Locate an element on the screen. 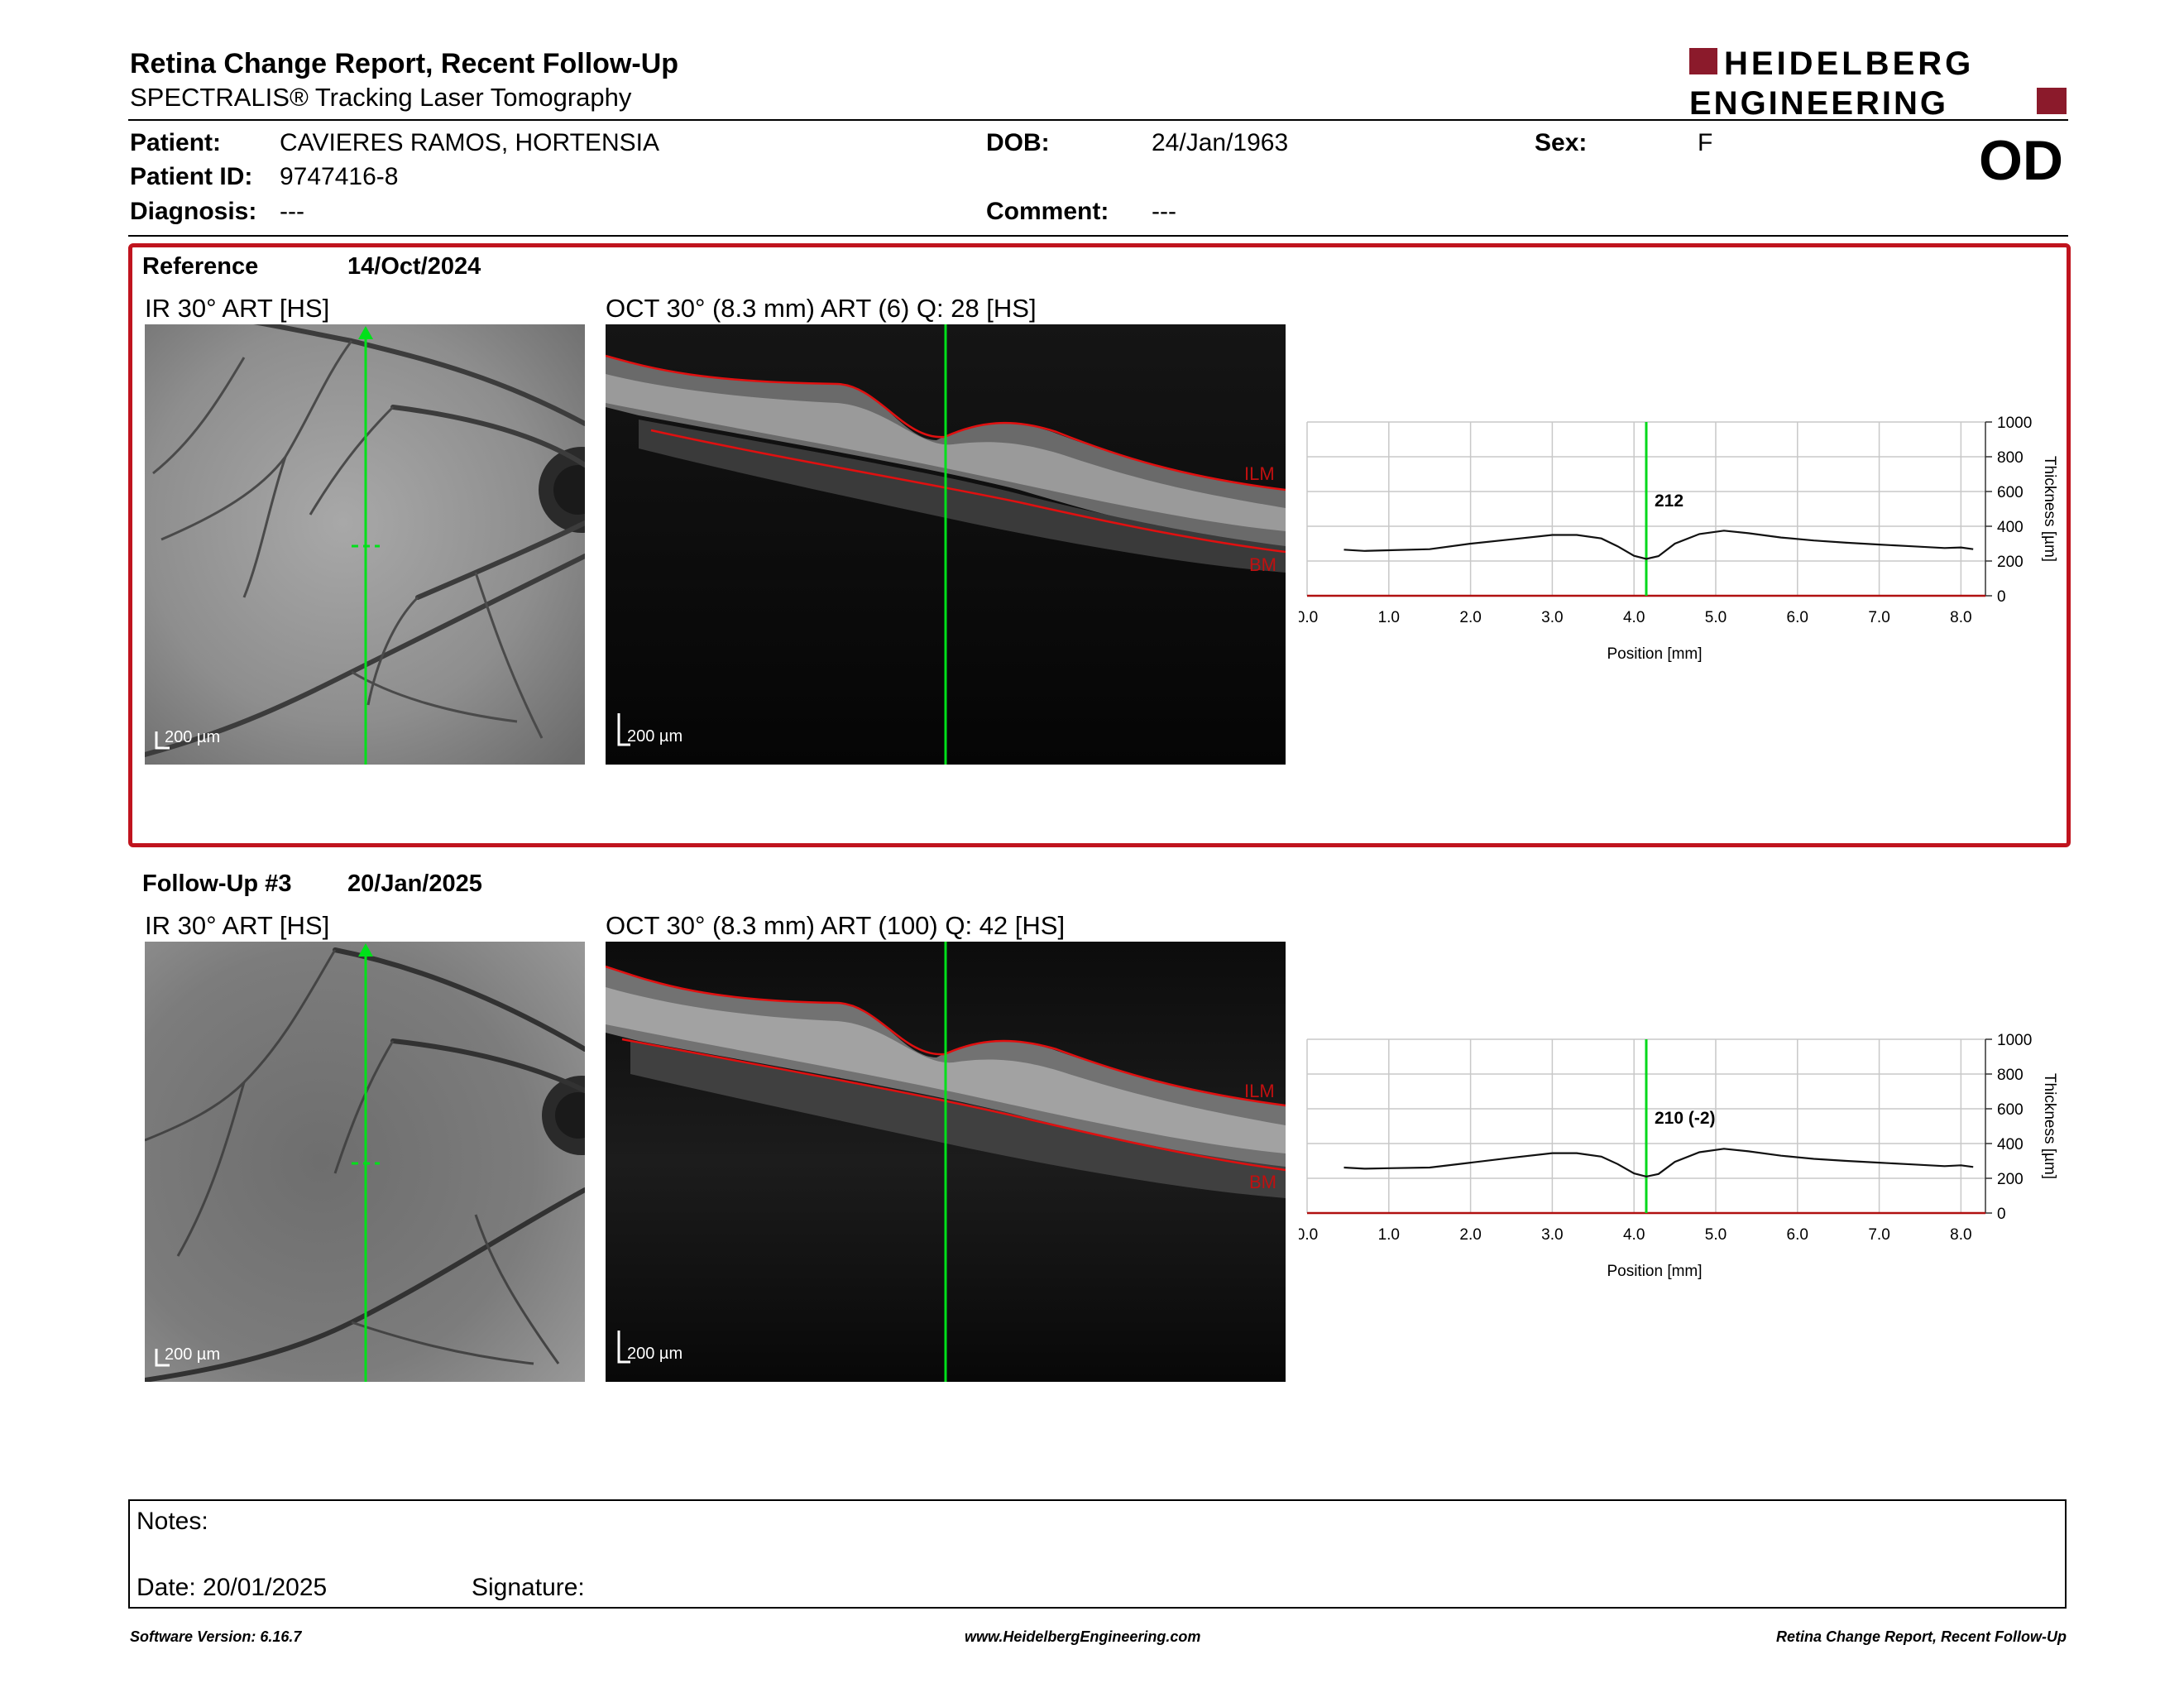  notes-date: Date: 20/01/2025 is located at coordinates (232, 1587).